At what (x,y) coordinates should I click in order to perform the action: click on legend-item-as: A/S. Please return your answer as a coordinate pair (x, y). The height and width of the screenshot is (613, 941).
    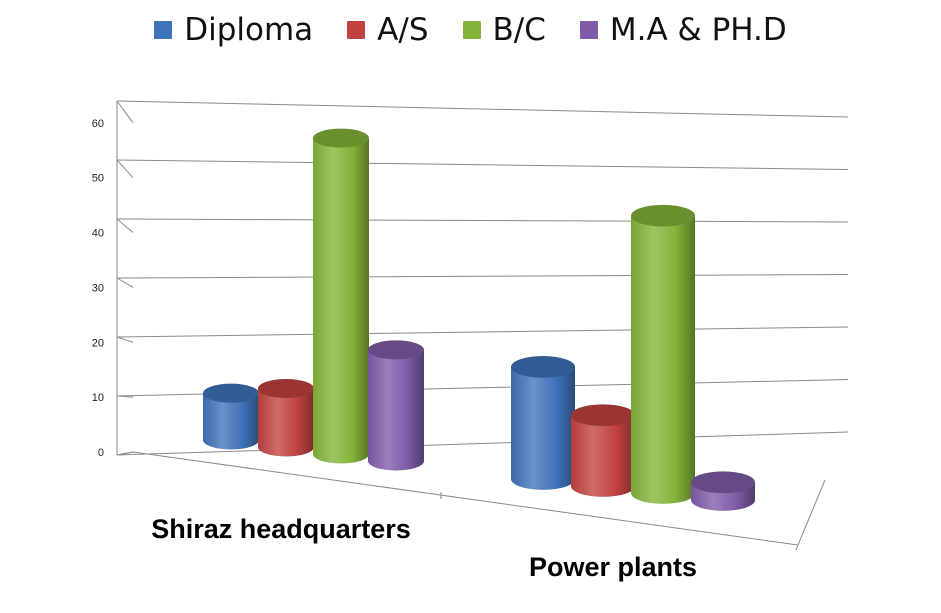
    Looking at the image, I should click on (388, 30).